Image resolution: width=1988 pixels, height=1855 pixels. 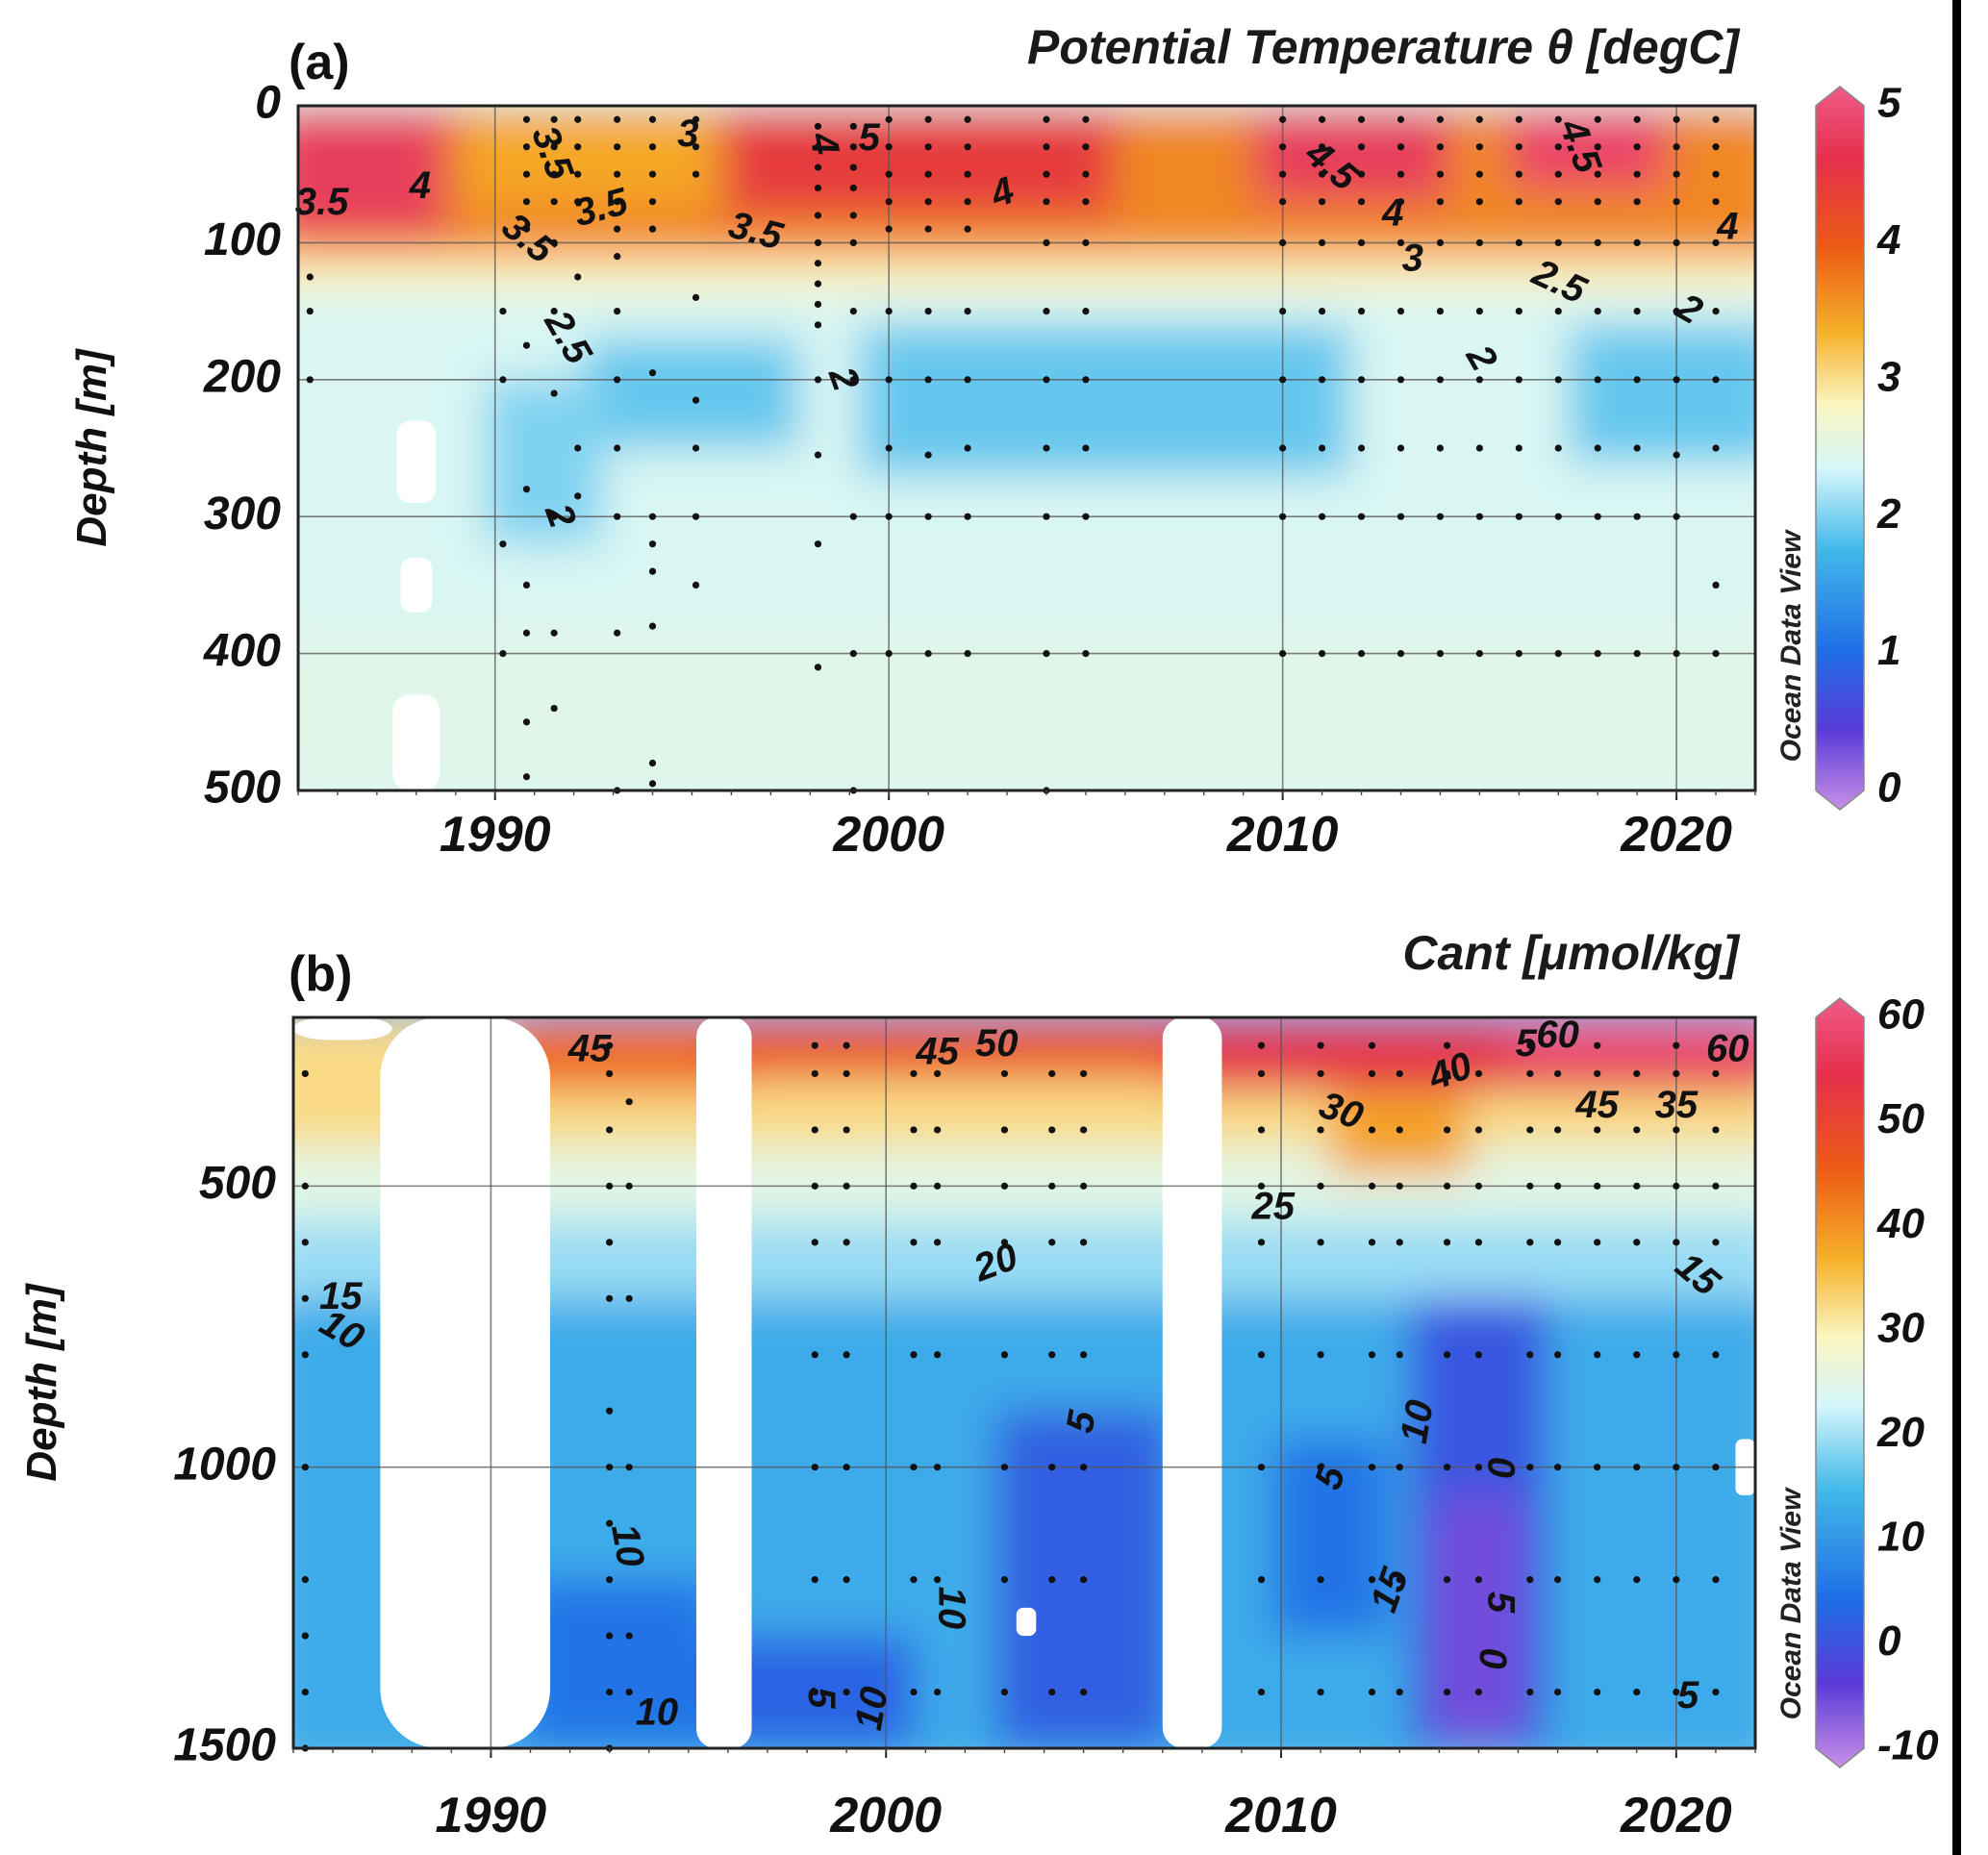 What do you see at coordinates (495, 835) in the screenshot?
I see `panel-a-x-tick-label: 1990` at bounding box center [495, 835].